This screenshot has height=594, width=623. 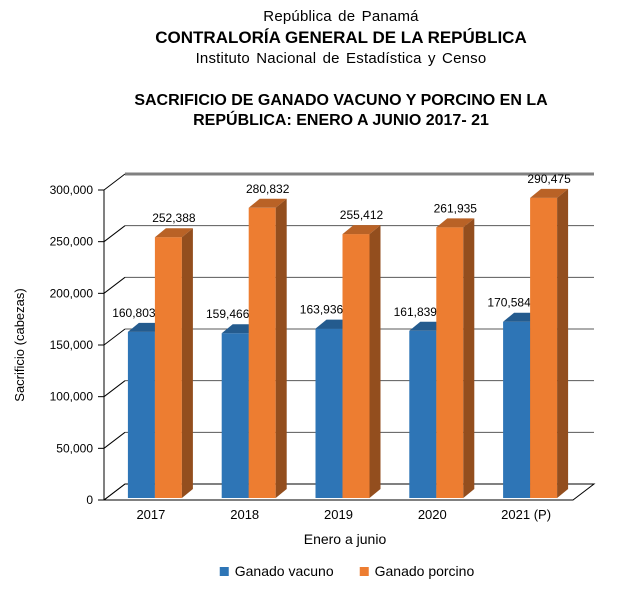 I want to click on x-tick-label-2021P: 2021 (P), so click(x=526, y=514).